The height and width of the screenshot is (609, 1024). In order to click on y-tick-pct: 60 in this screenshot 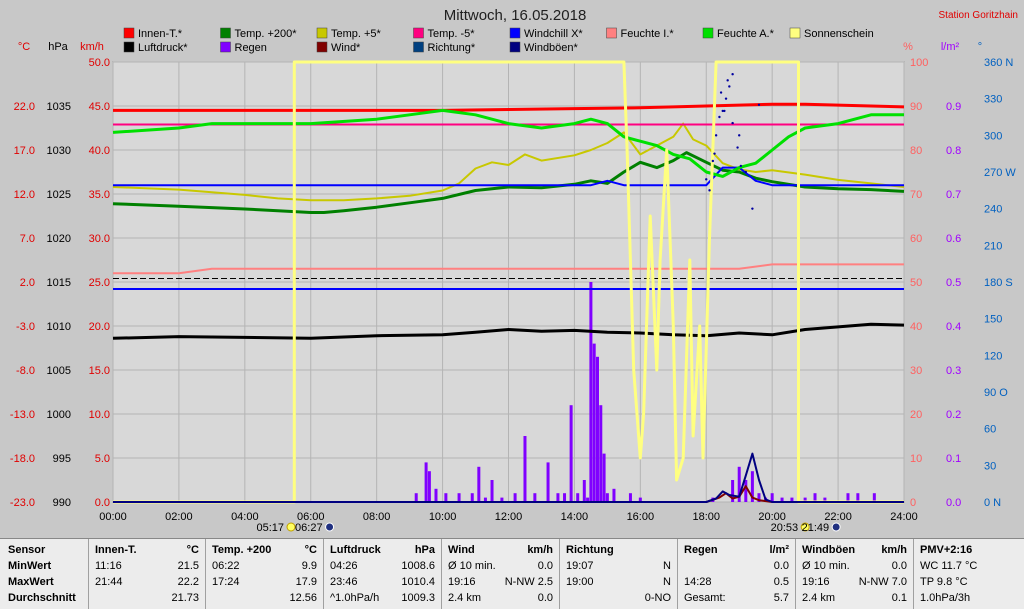, I will do `click(916, 239)`.